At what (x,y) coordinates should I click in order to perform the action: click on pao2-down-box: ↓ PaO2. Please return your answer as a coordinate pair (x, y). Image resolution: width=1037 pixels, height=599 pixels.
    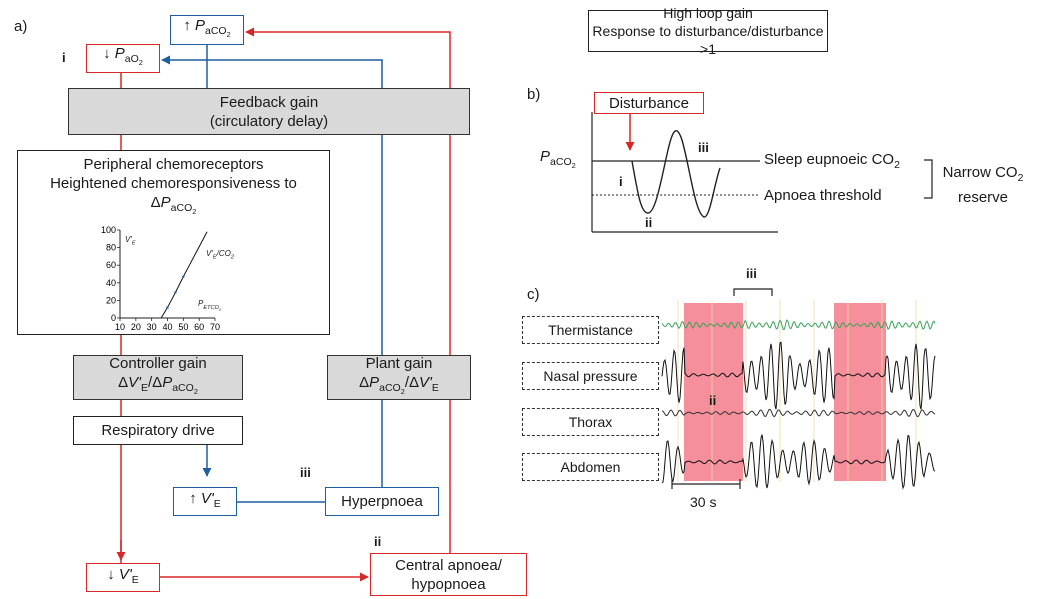
    Looking at the image, I should click on (123, 58).